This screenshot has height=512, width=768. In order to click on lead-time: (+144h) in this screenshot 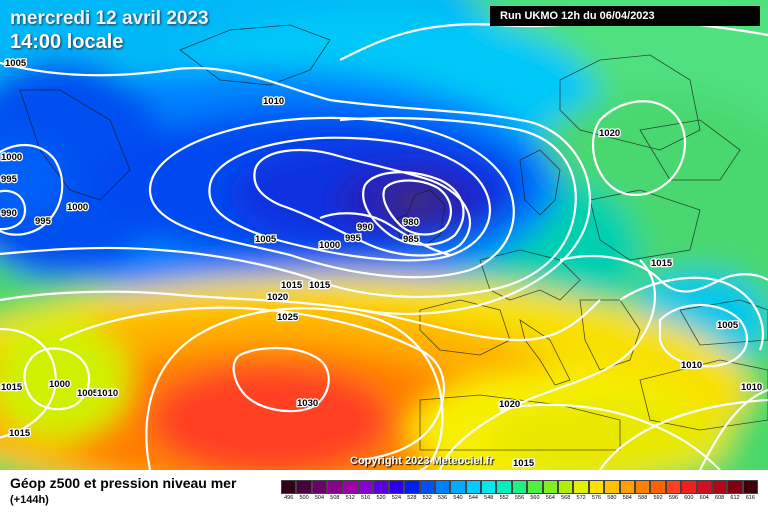, I will do `click(29, 500)`.